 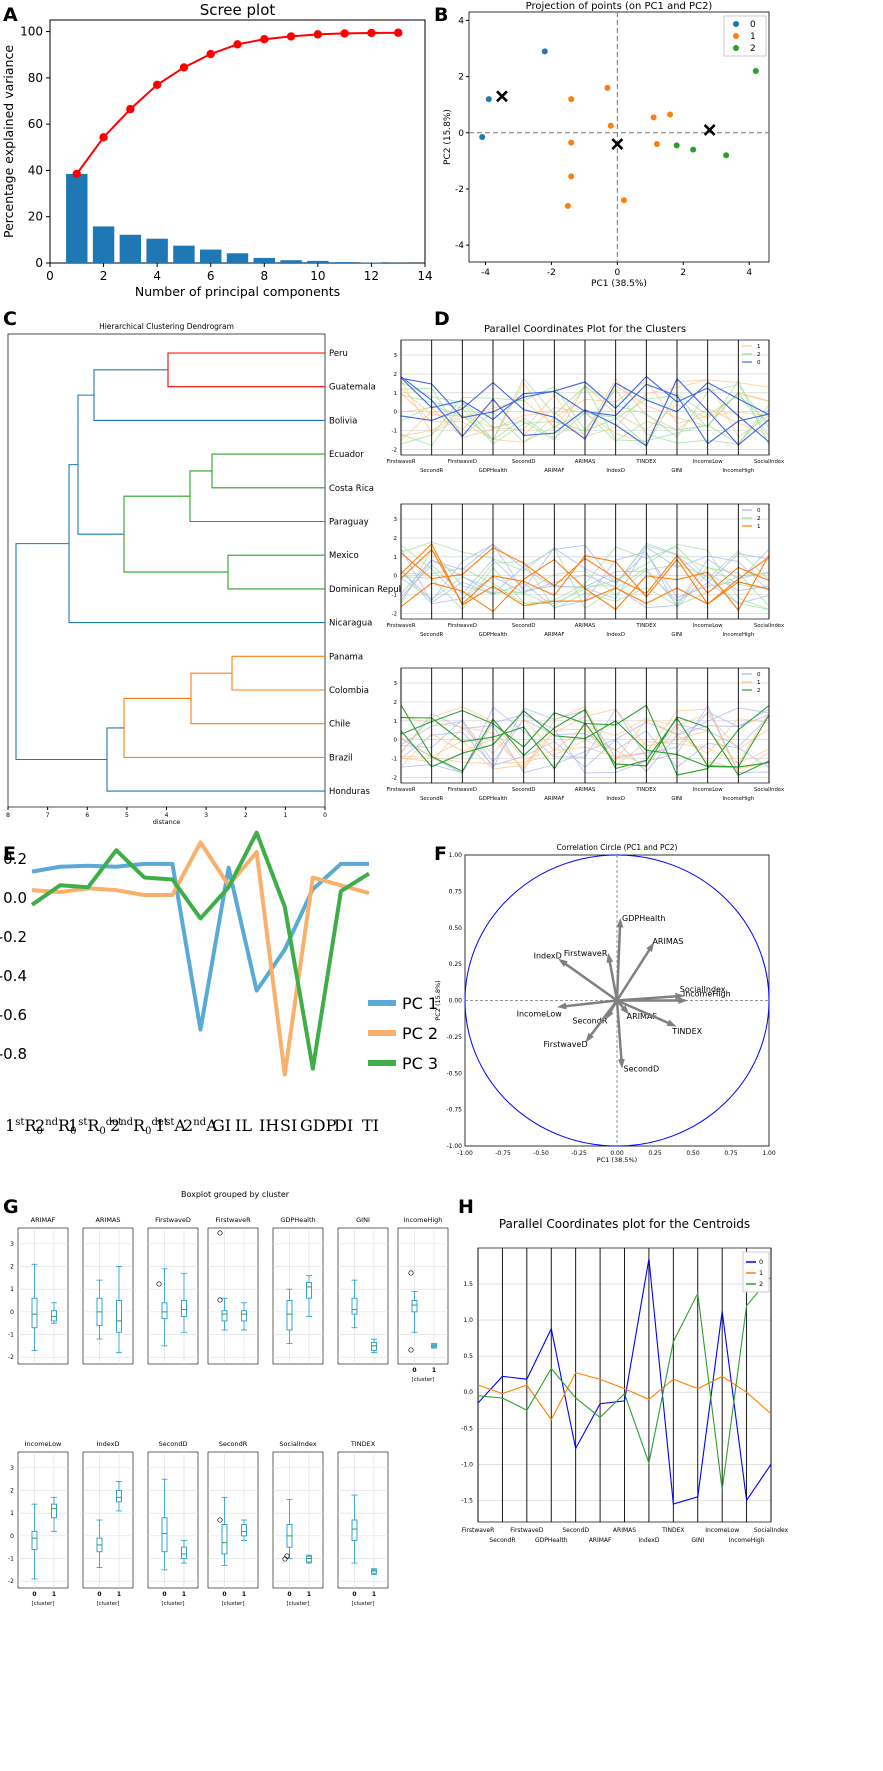 I want to click on axis-label: ARIMAF, so click(x=554, y=471).